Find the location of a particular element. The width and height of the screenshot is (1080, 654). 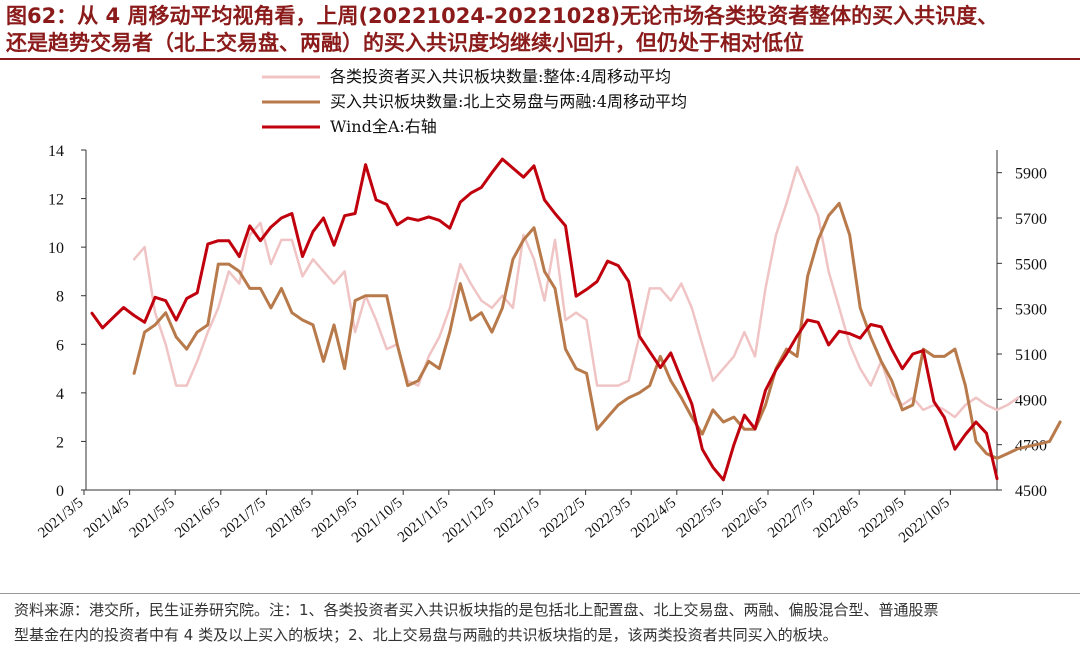

right-axis-tick-label: 5500 is located at coordinates (1031, 264).